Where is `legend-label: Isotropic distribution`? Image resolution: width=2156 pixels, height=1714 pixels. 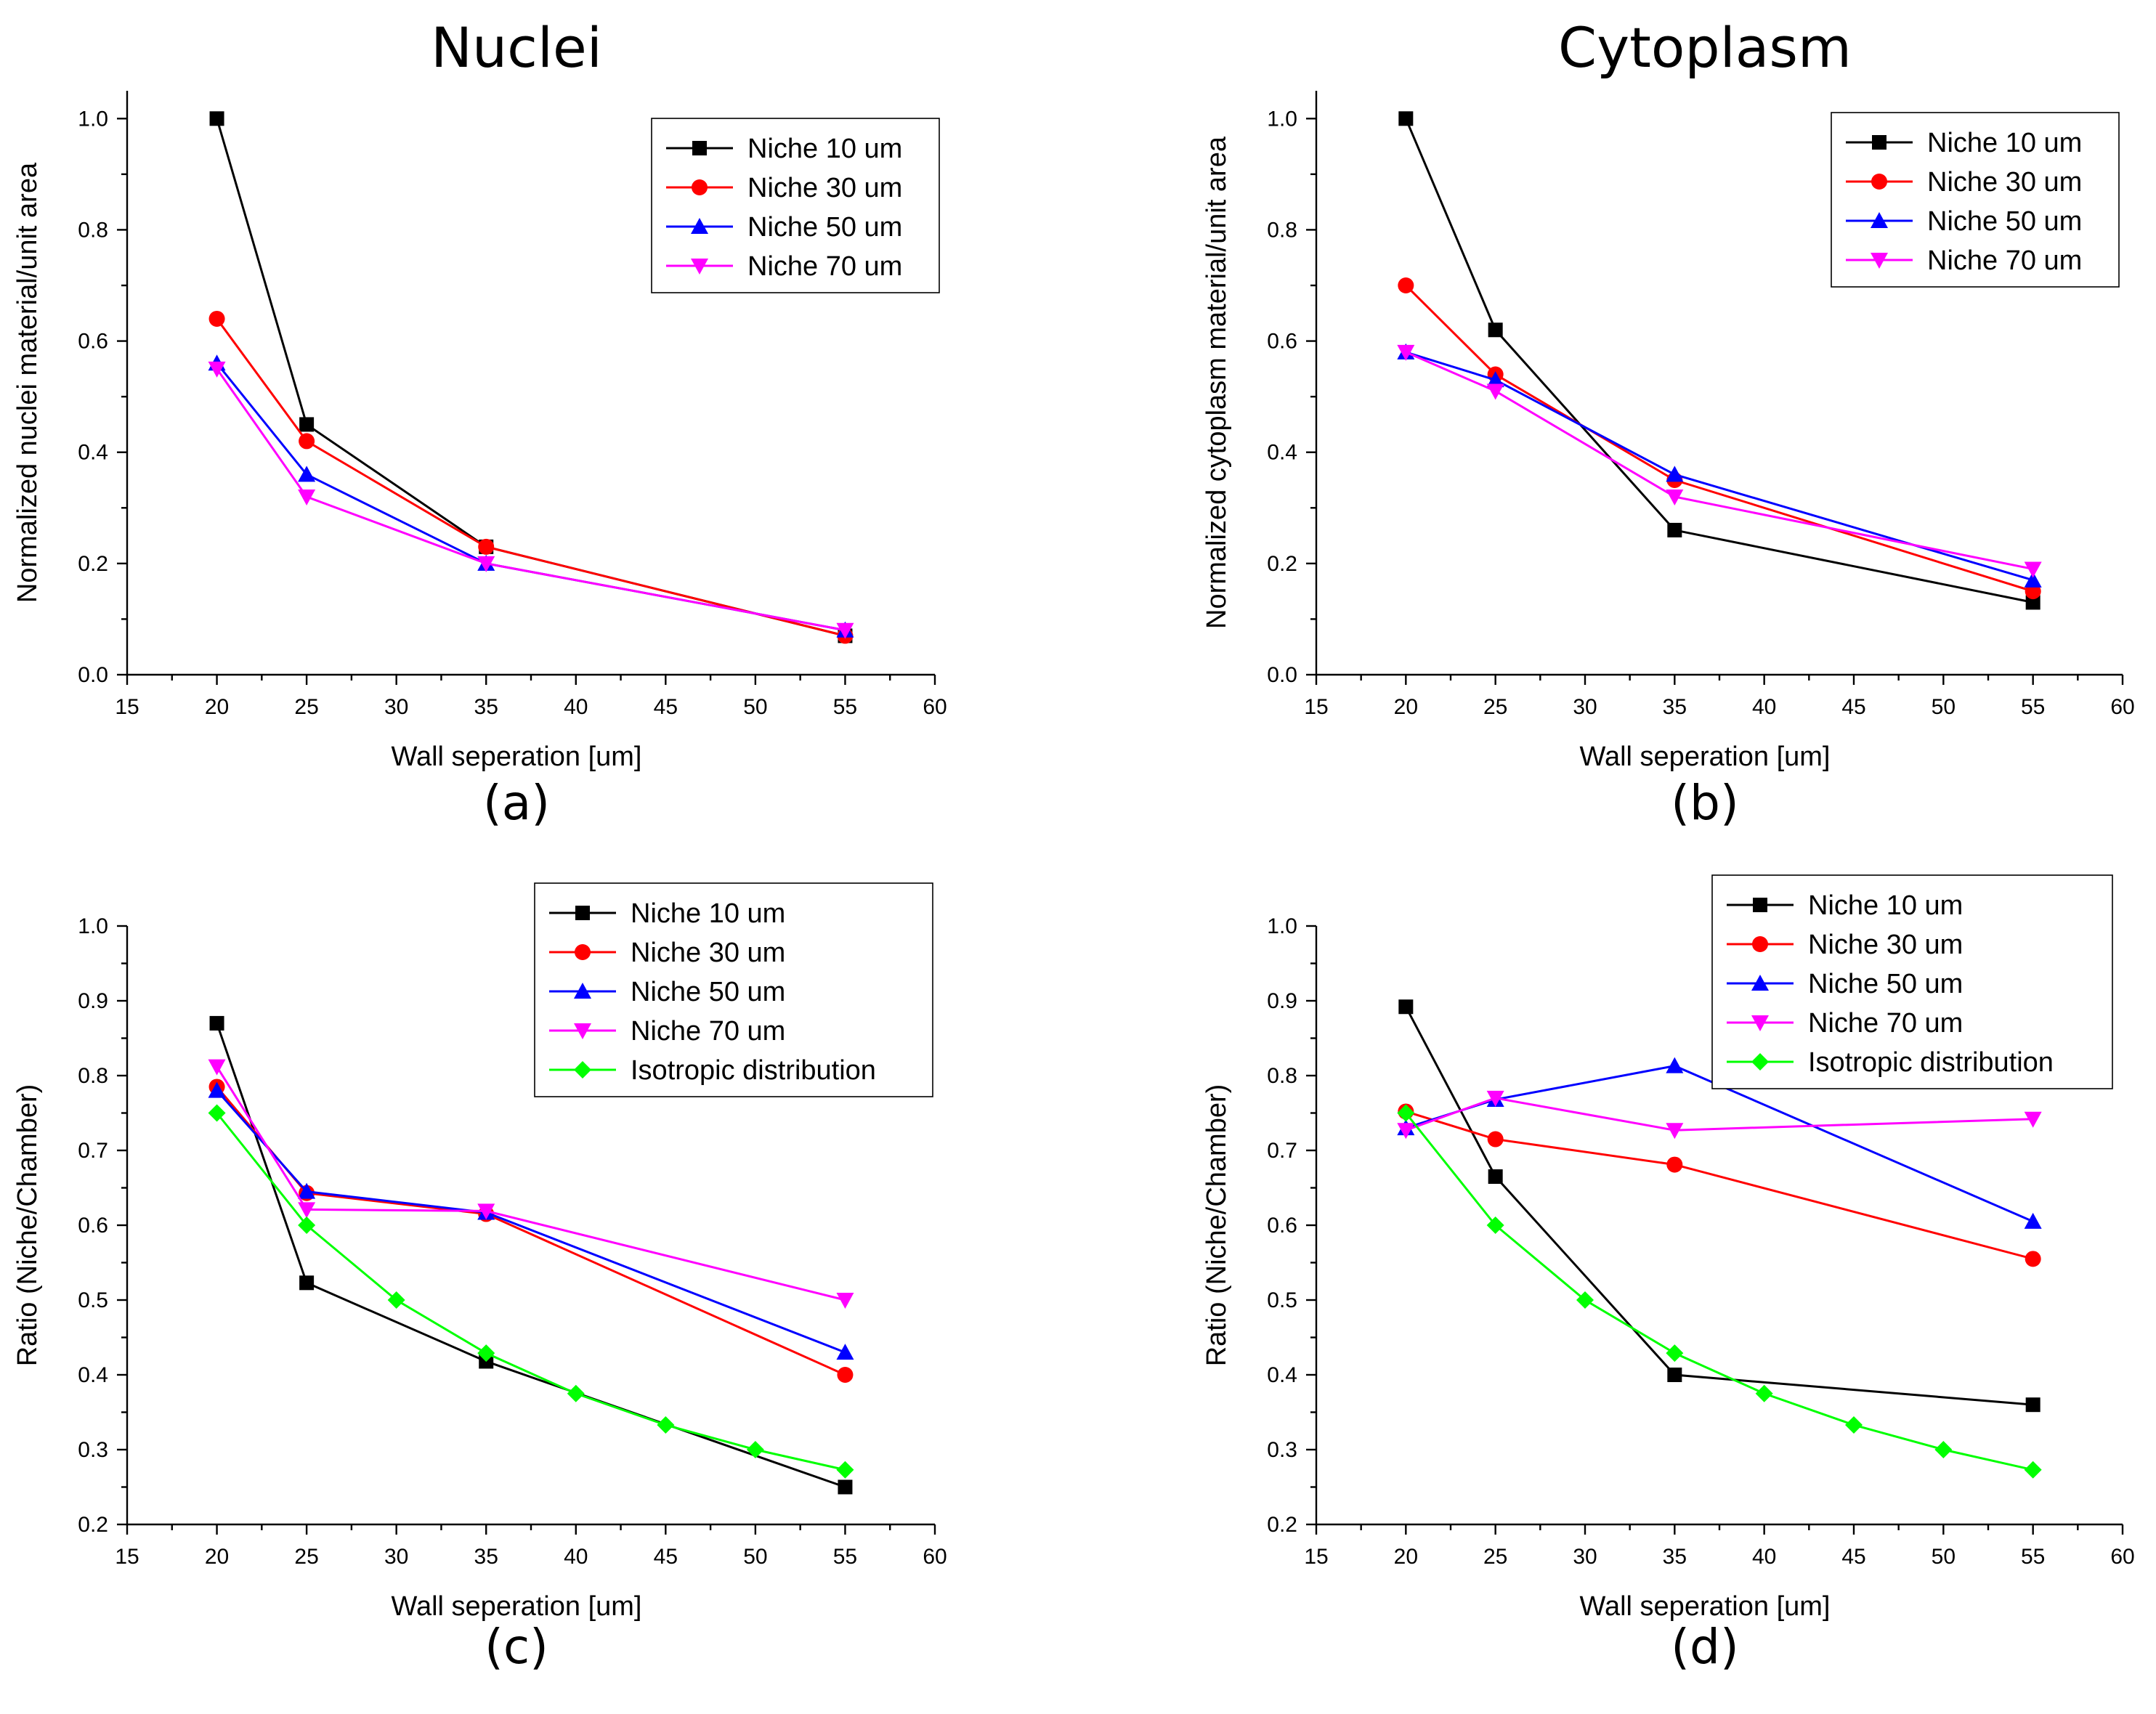 legend-label: Isotropic distribution is located at coordinates (753, 1070).